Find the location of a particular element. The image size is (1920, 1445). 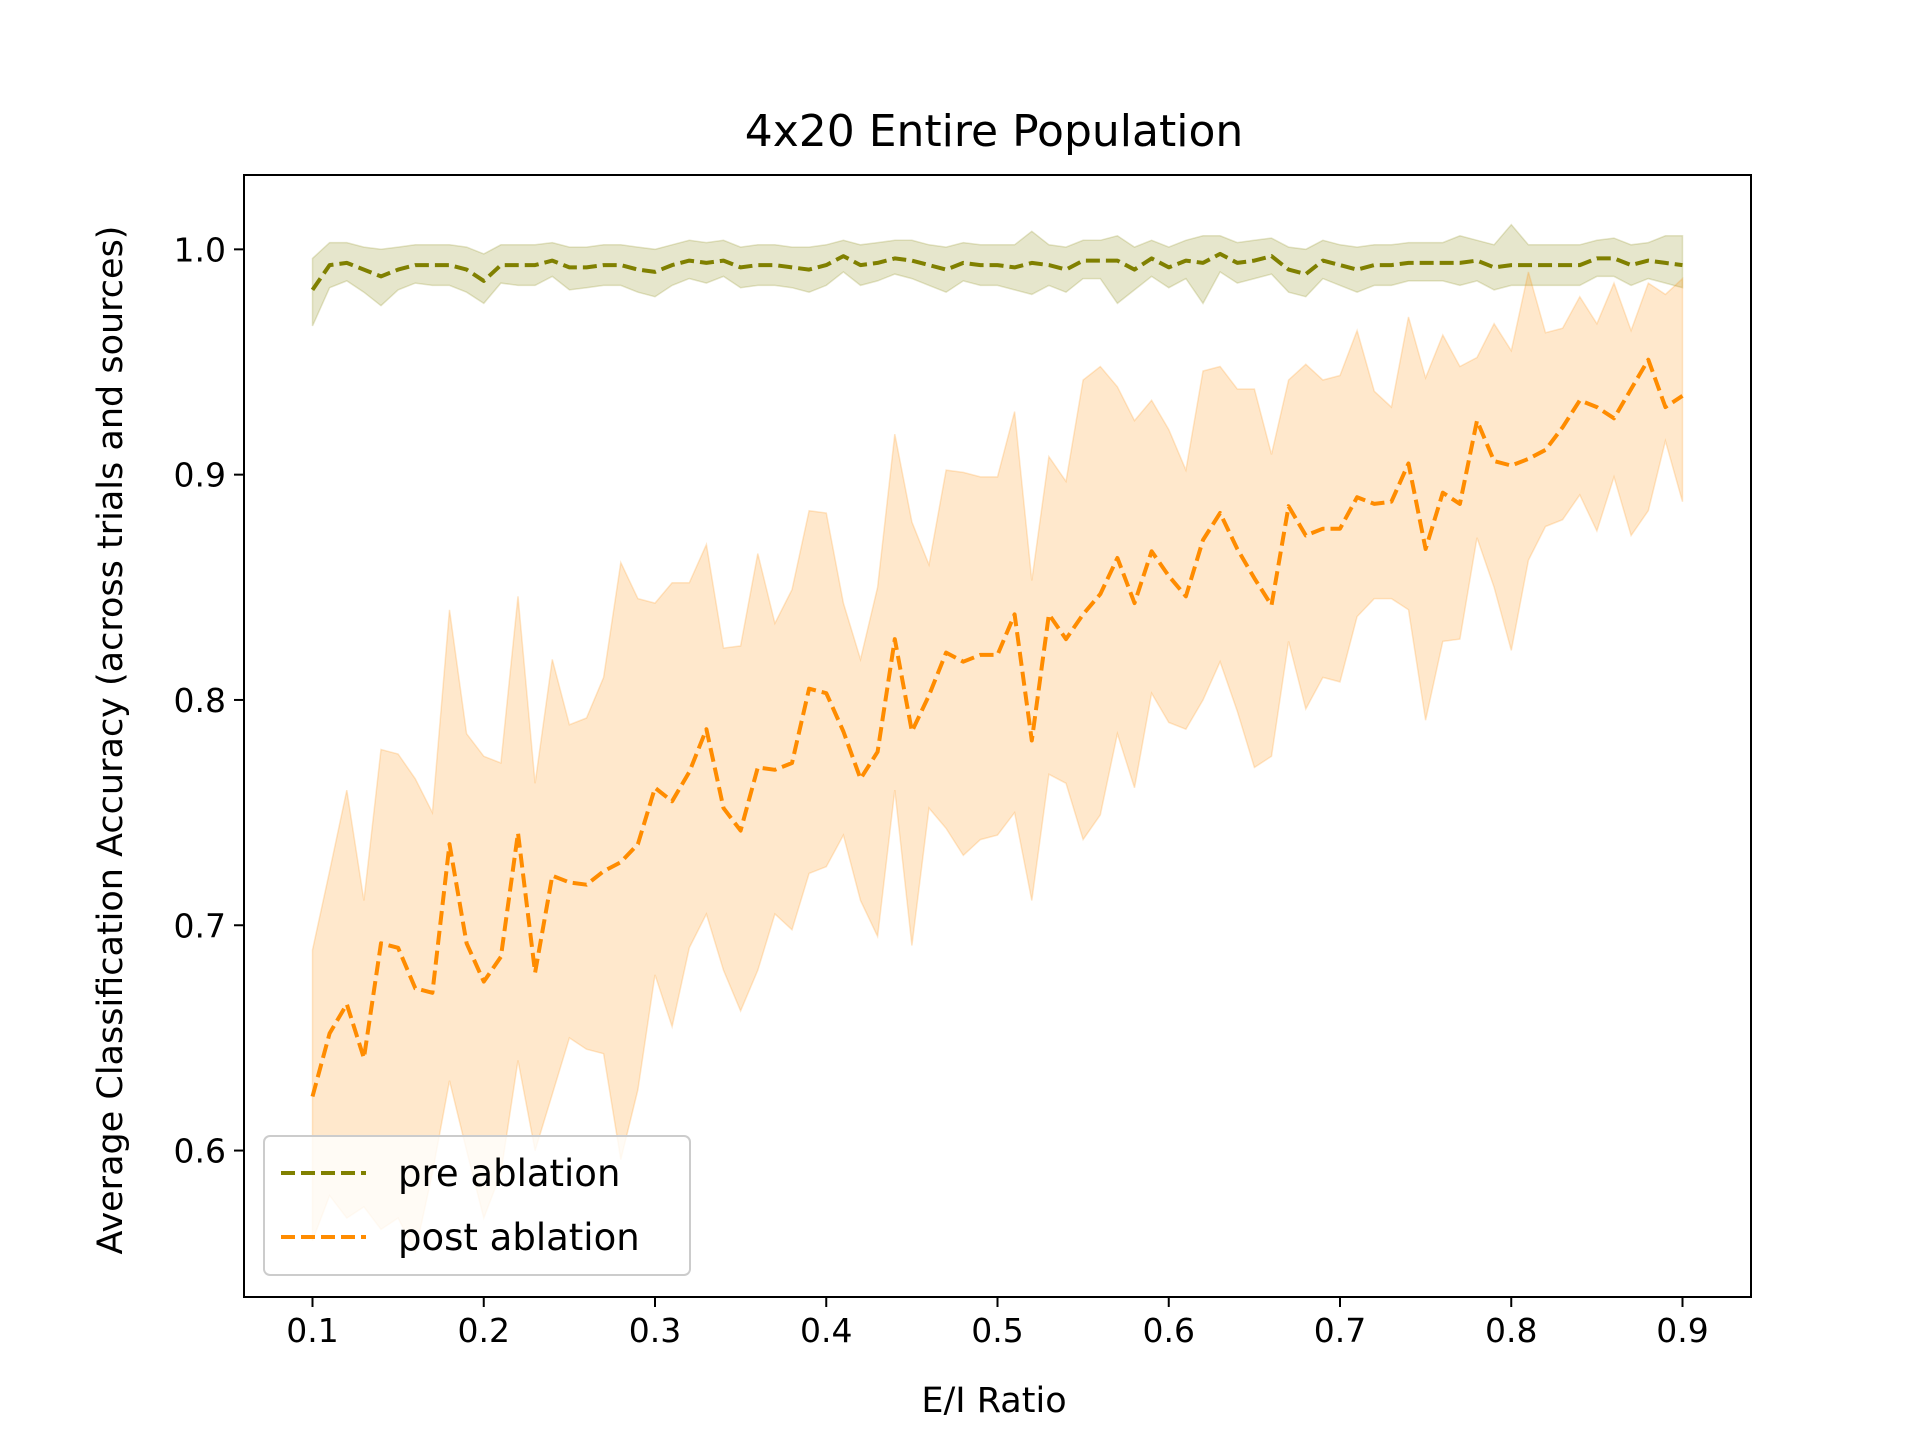

legend: pre ablation post ablation is located at coordinates (477, 1205).